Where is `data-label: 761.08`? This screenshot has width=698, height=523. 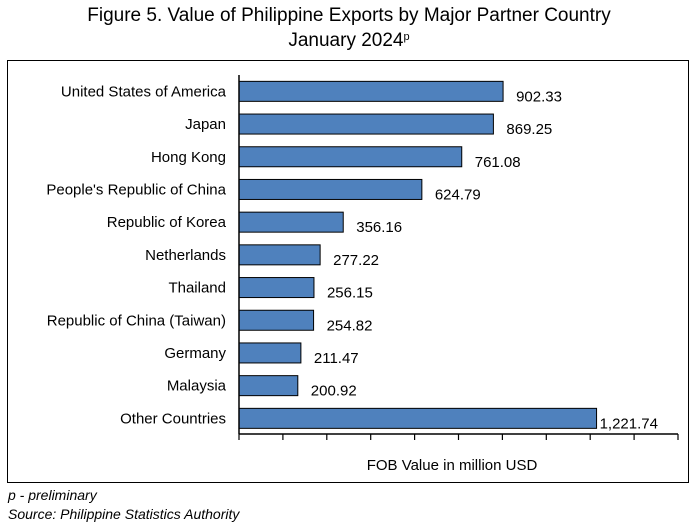 data-label: 761.08 is located at coordinates (498, 162).